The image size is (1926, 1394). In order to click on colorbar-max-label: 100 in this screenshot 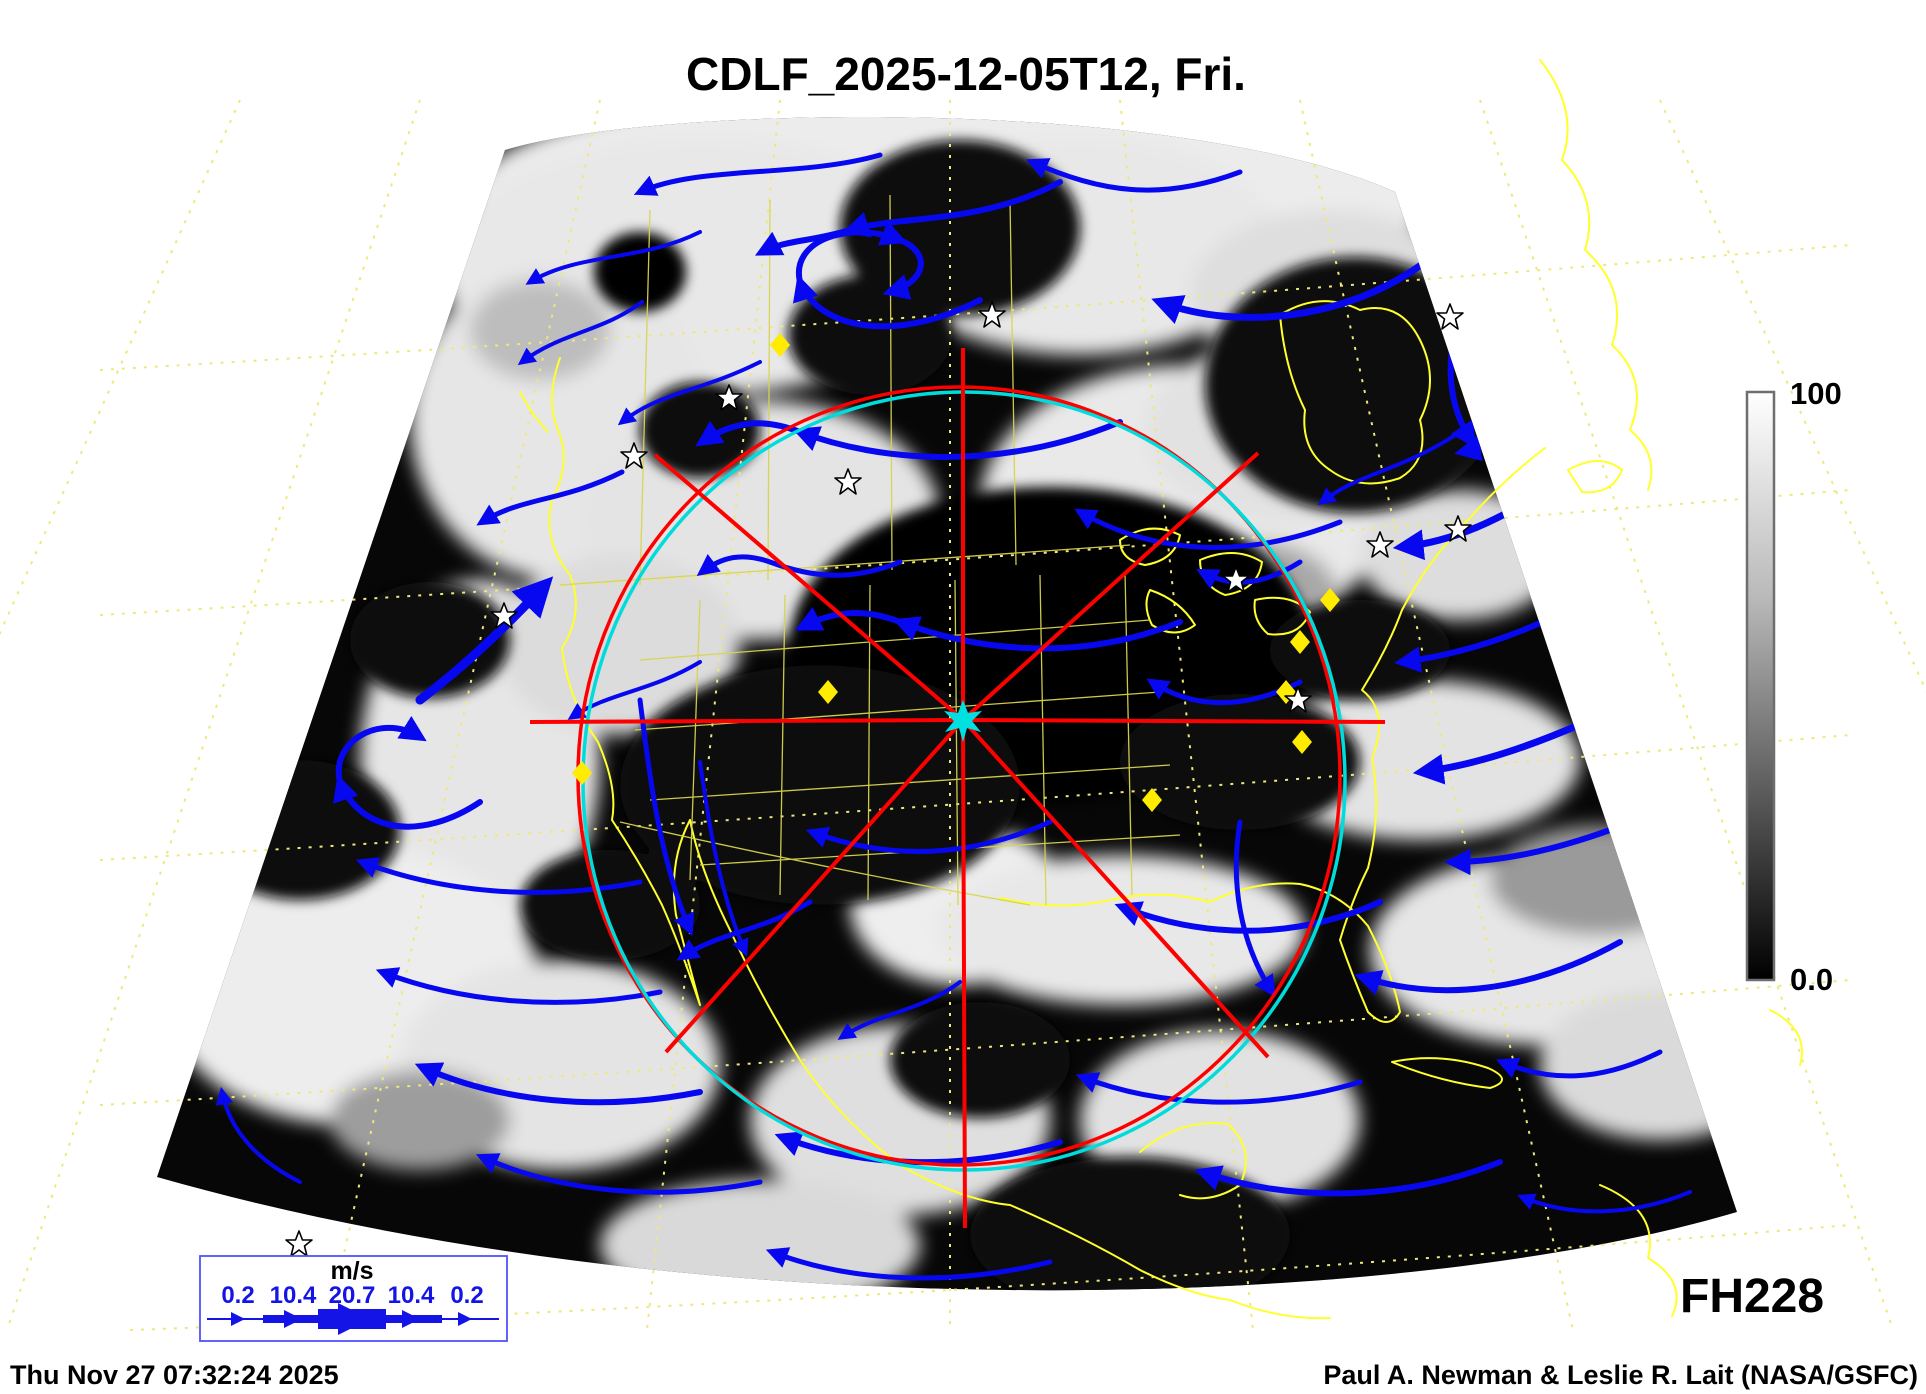, I will do `click(1816, 393)`.